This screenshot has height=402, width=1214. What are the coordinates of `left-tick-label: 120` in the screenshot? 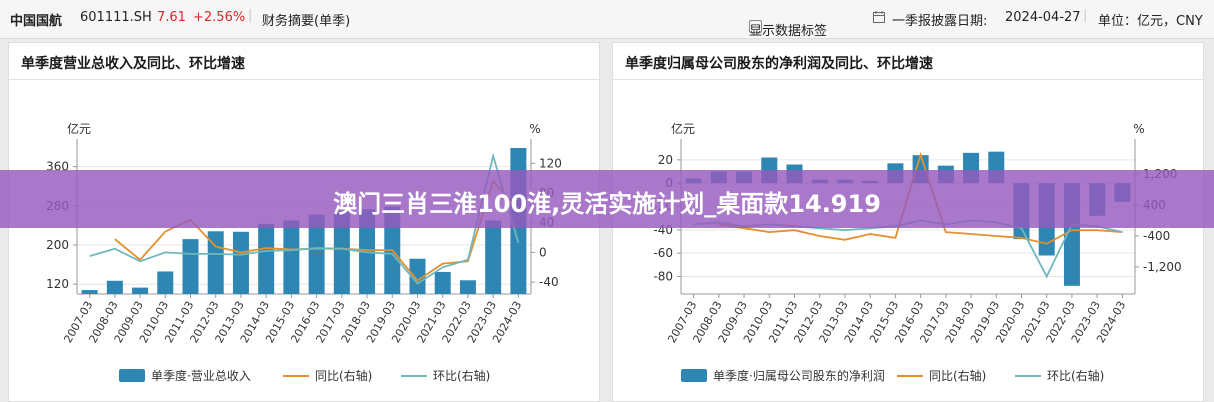 It's located at (57, 284).